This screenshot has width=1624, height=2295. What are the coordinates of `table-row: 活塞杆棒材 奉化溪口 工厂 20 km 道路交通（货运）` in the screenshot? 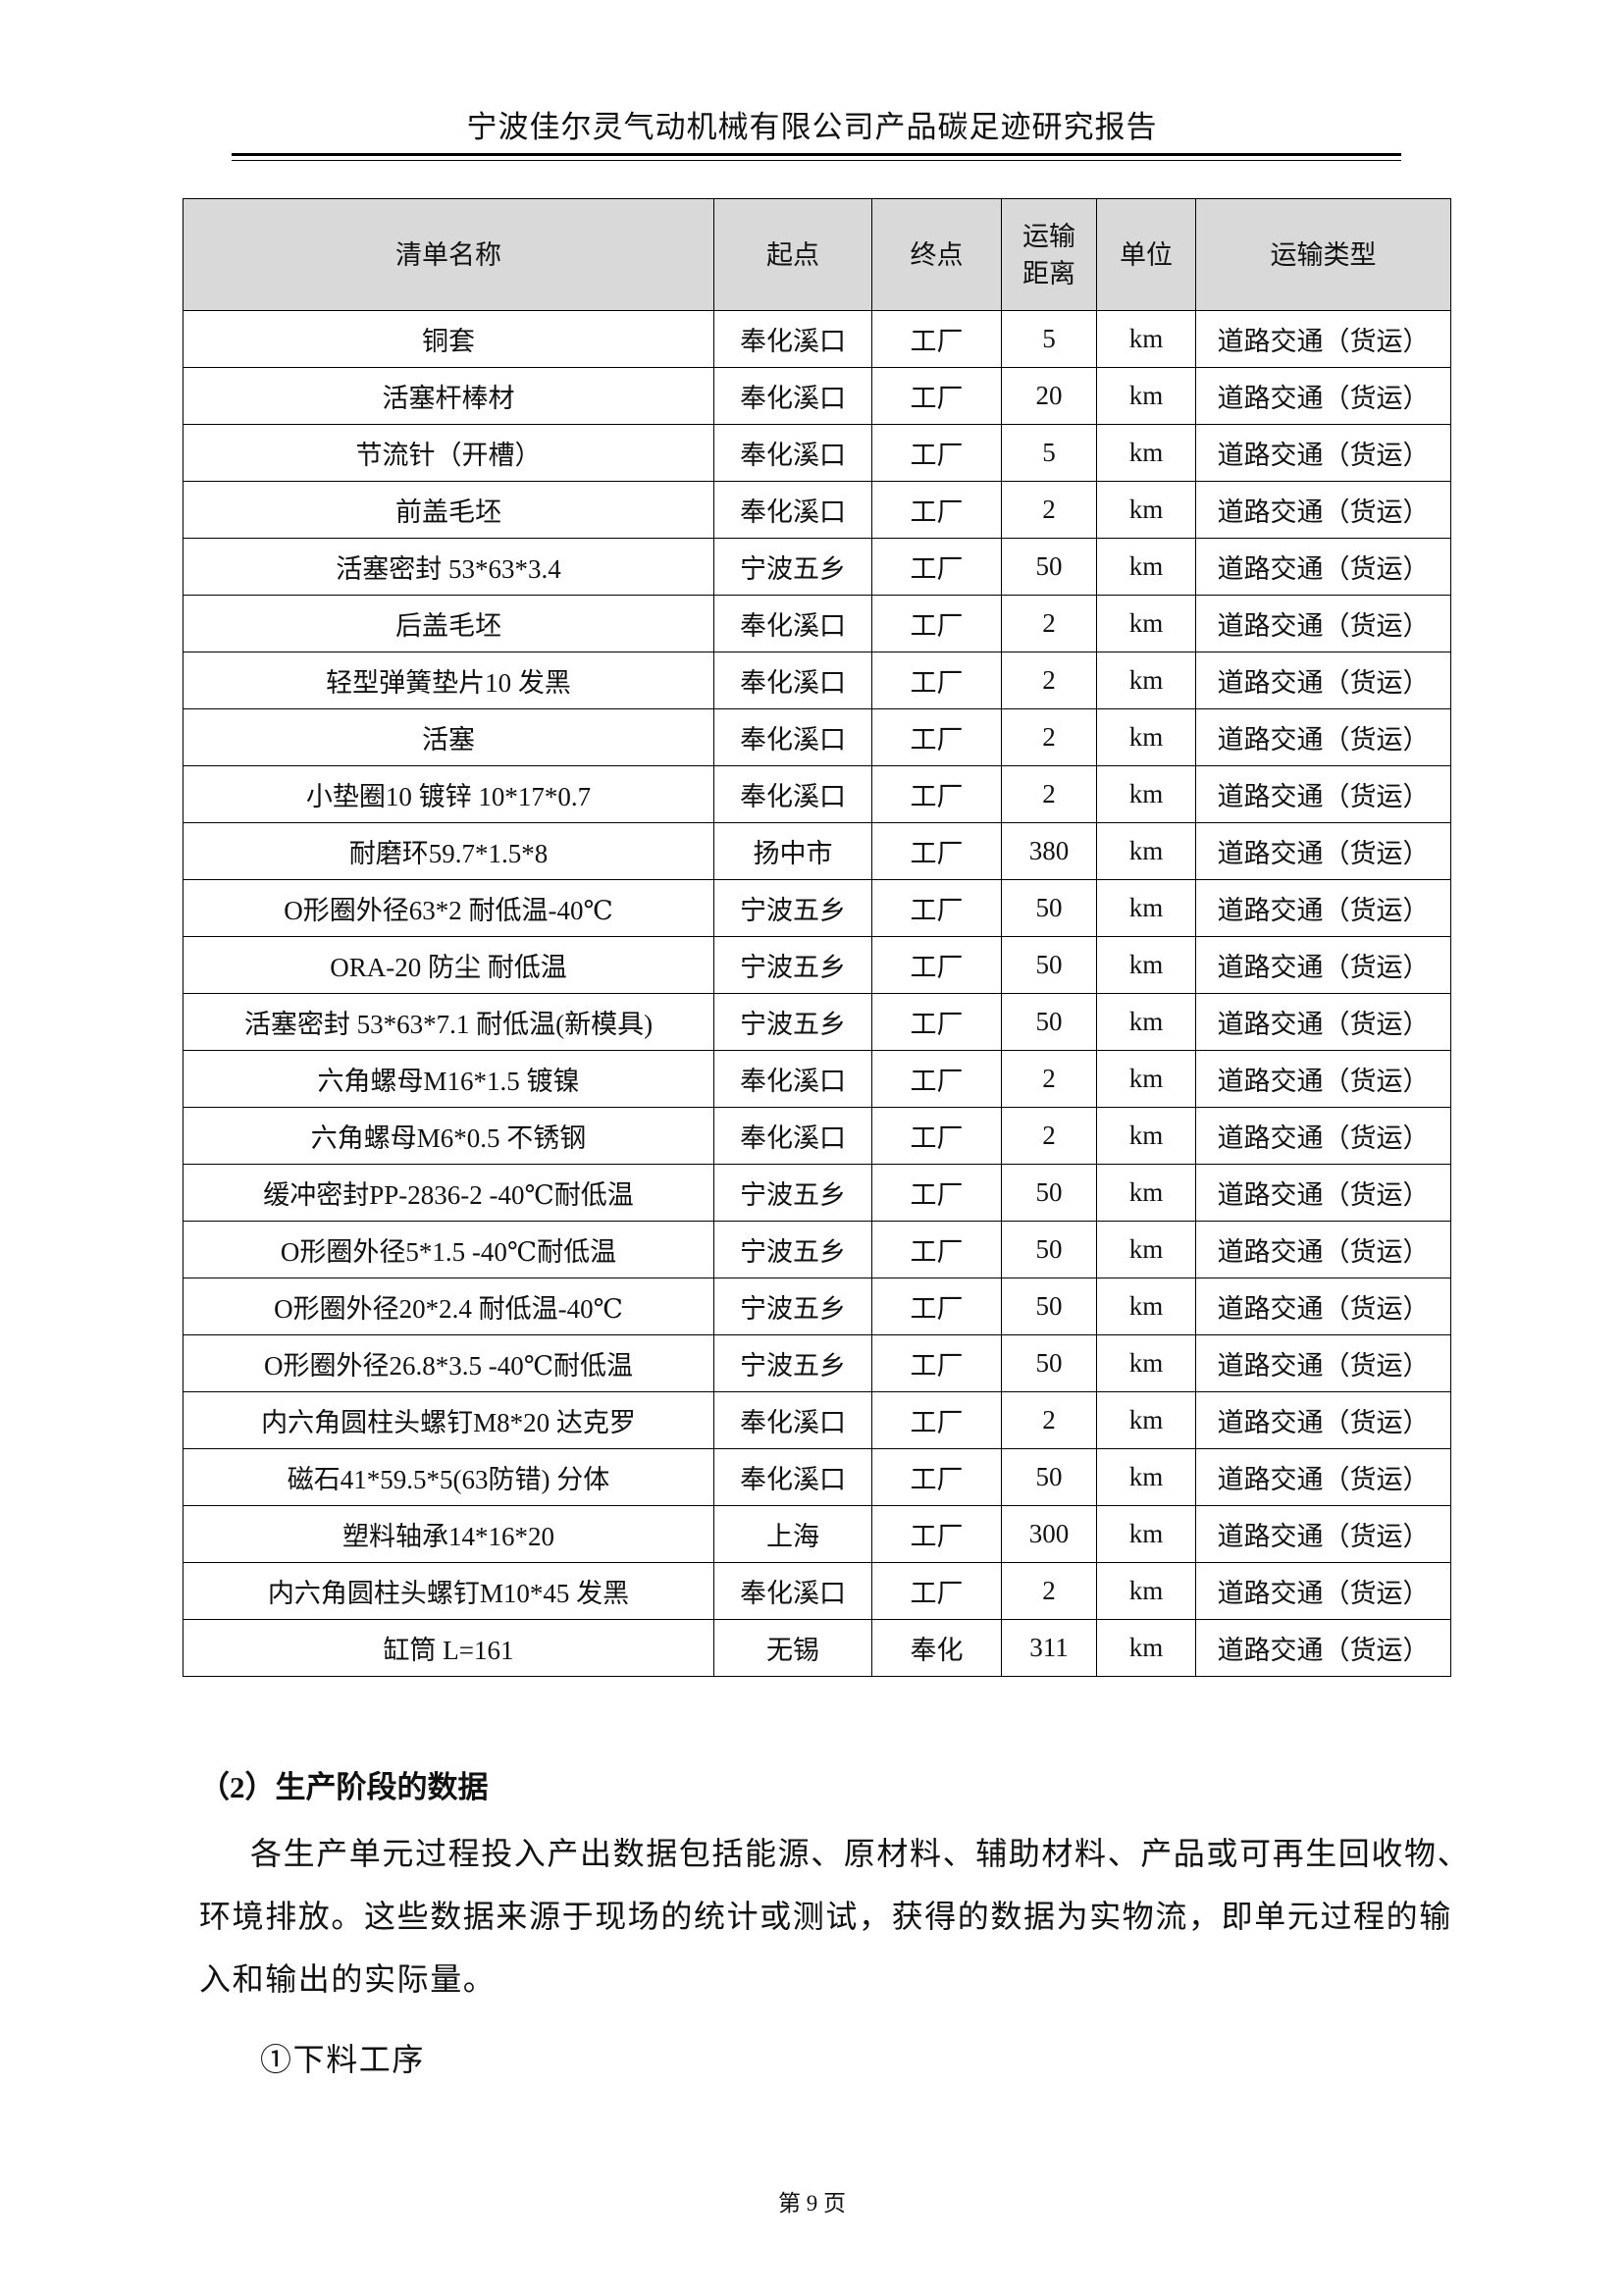 It's located at (817, 396).